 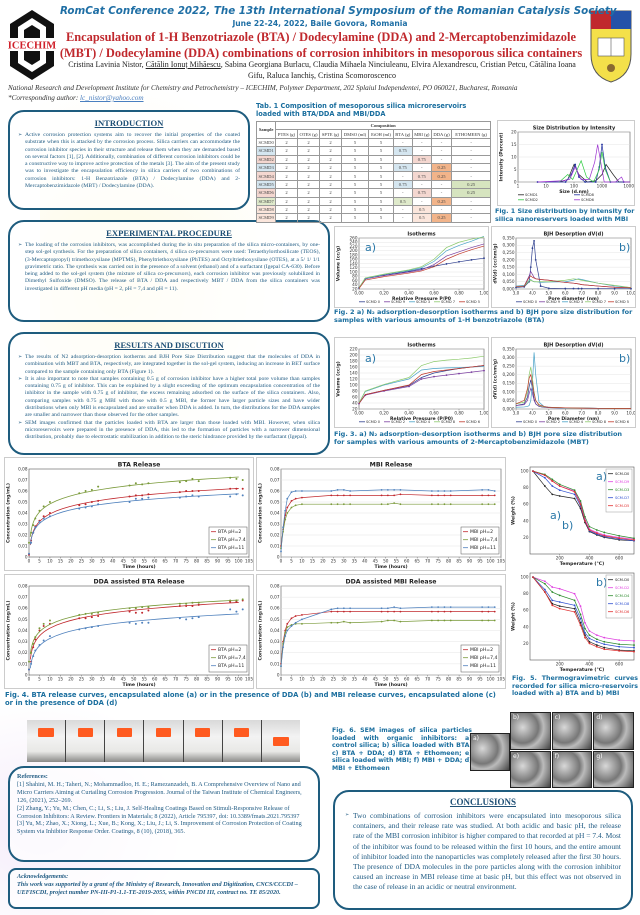 What do you see at coordinates (409, 293) in the screenshot?
I see `x-tick-label: 0,40` at bounding box center [409, 293].